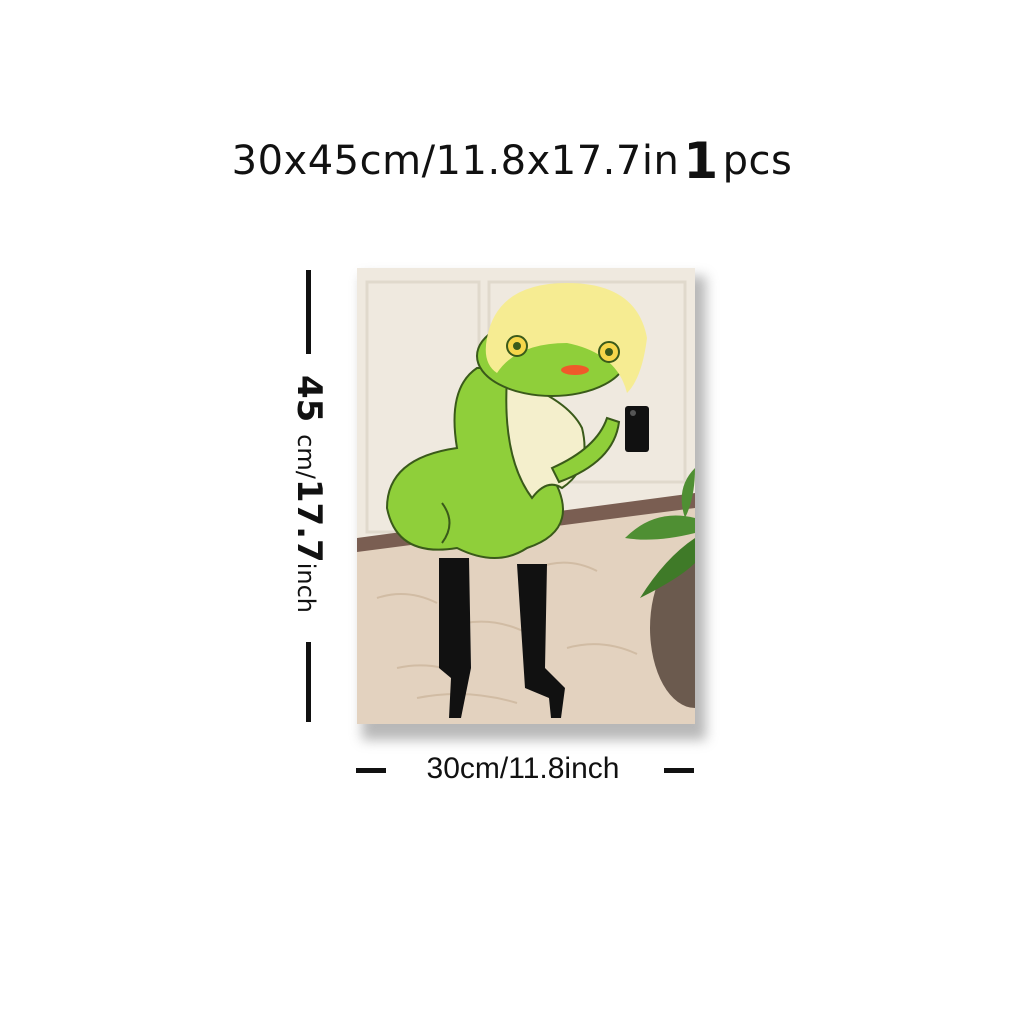 The height and width of the screenshot is (1024, 1024). I want to click on height-inch-unit: inch, so click(306, 588).